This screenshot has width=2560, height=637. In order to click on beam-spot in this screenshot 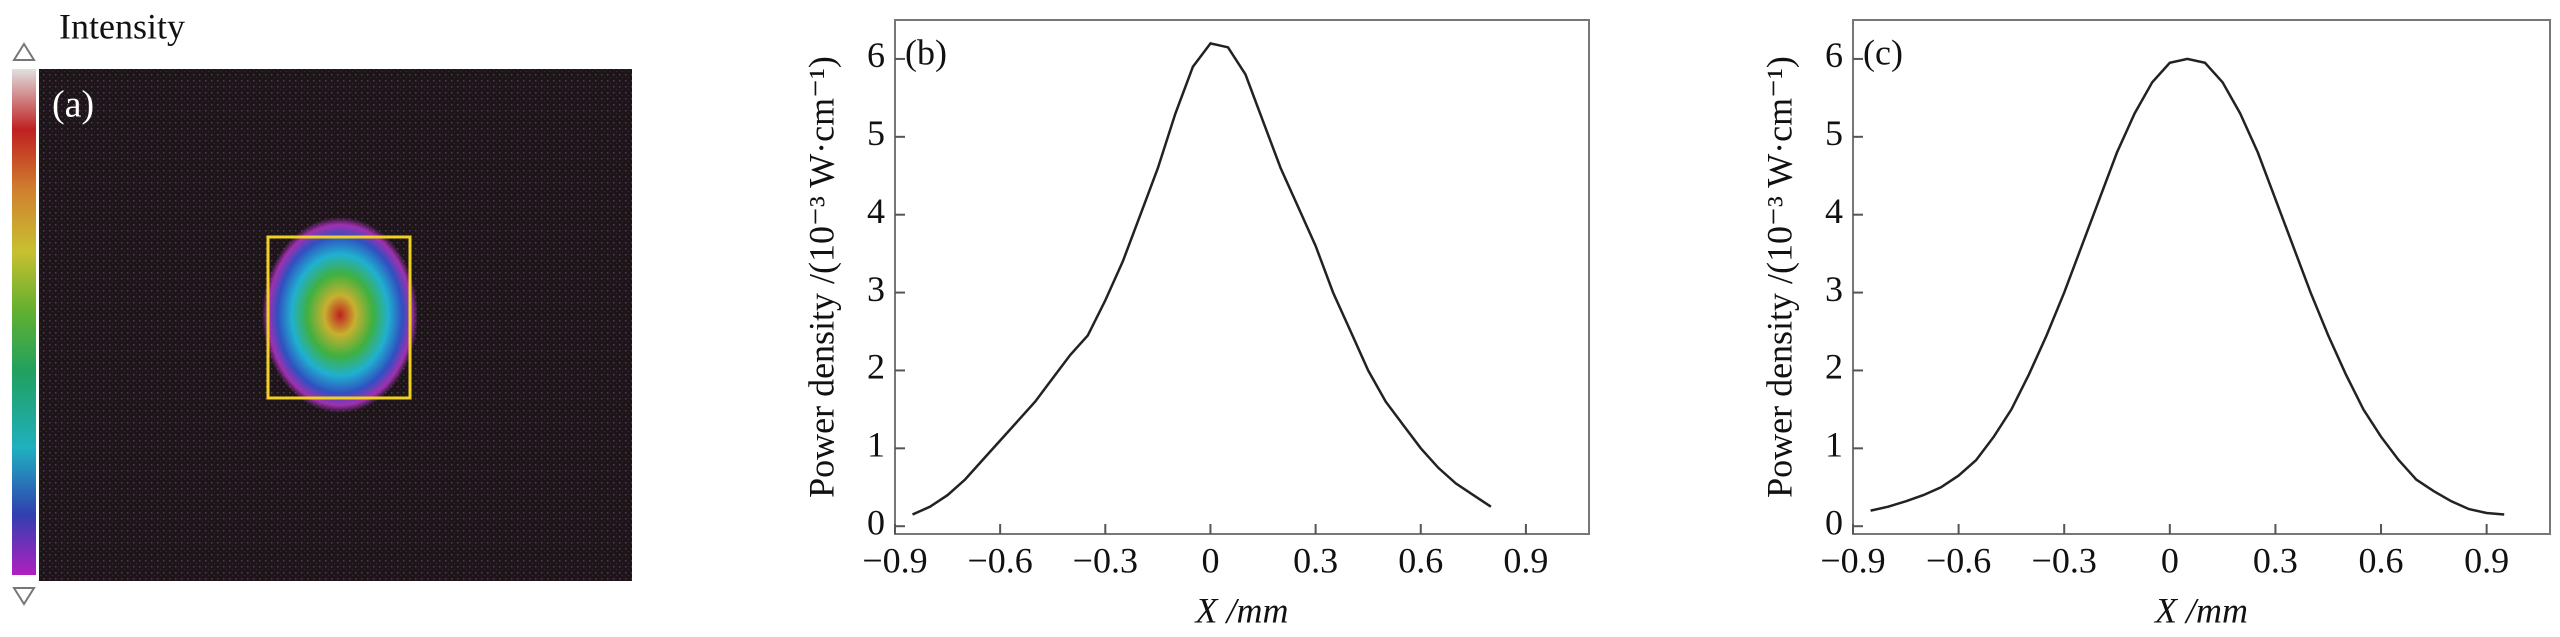, I will do `click(340, 315)`.